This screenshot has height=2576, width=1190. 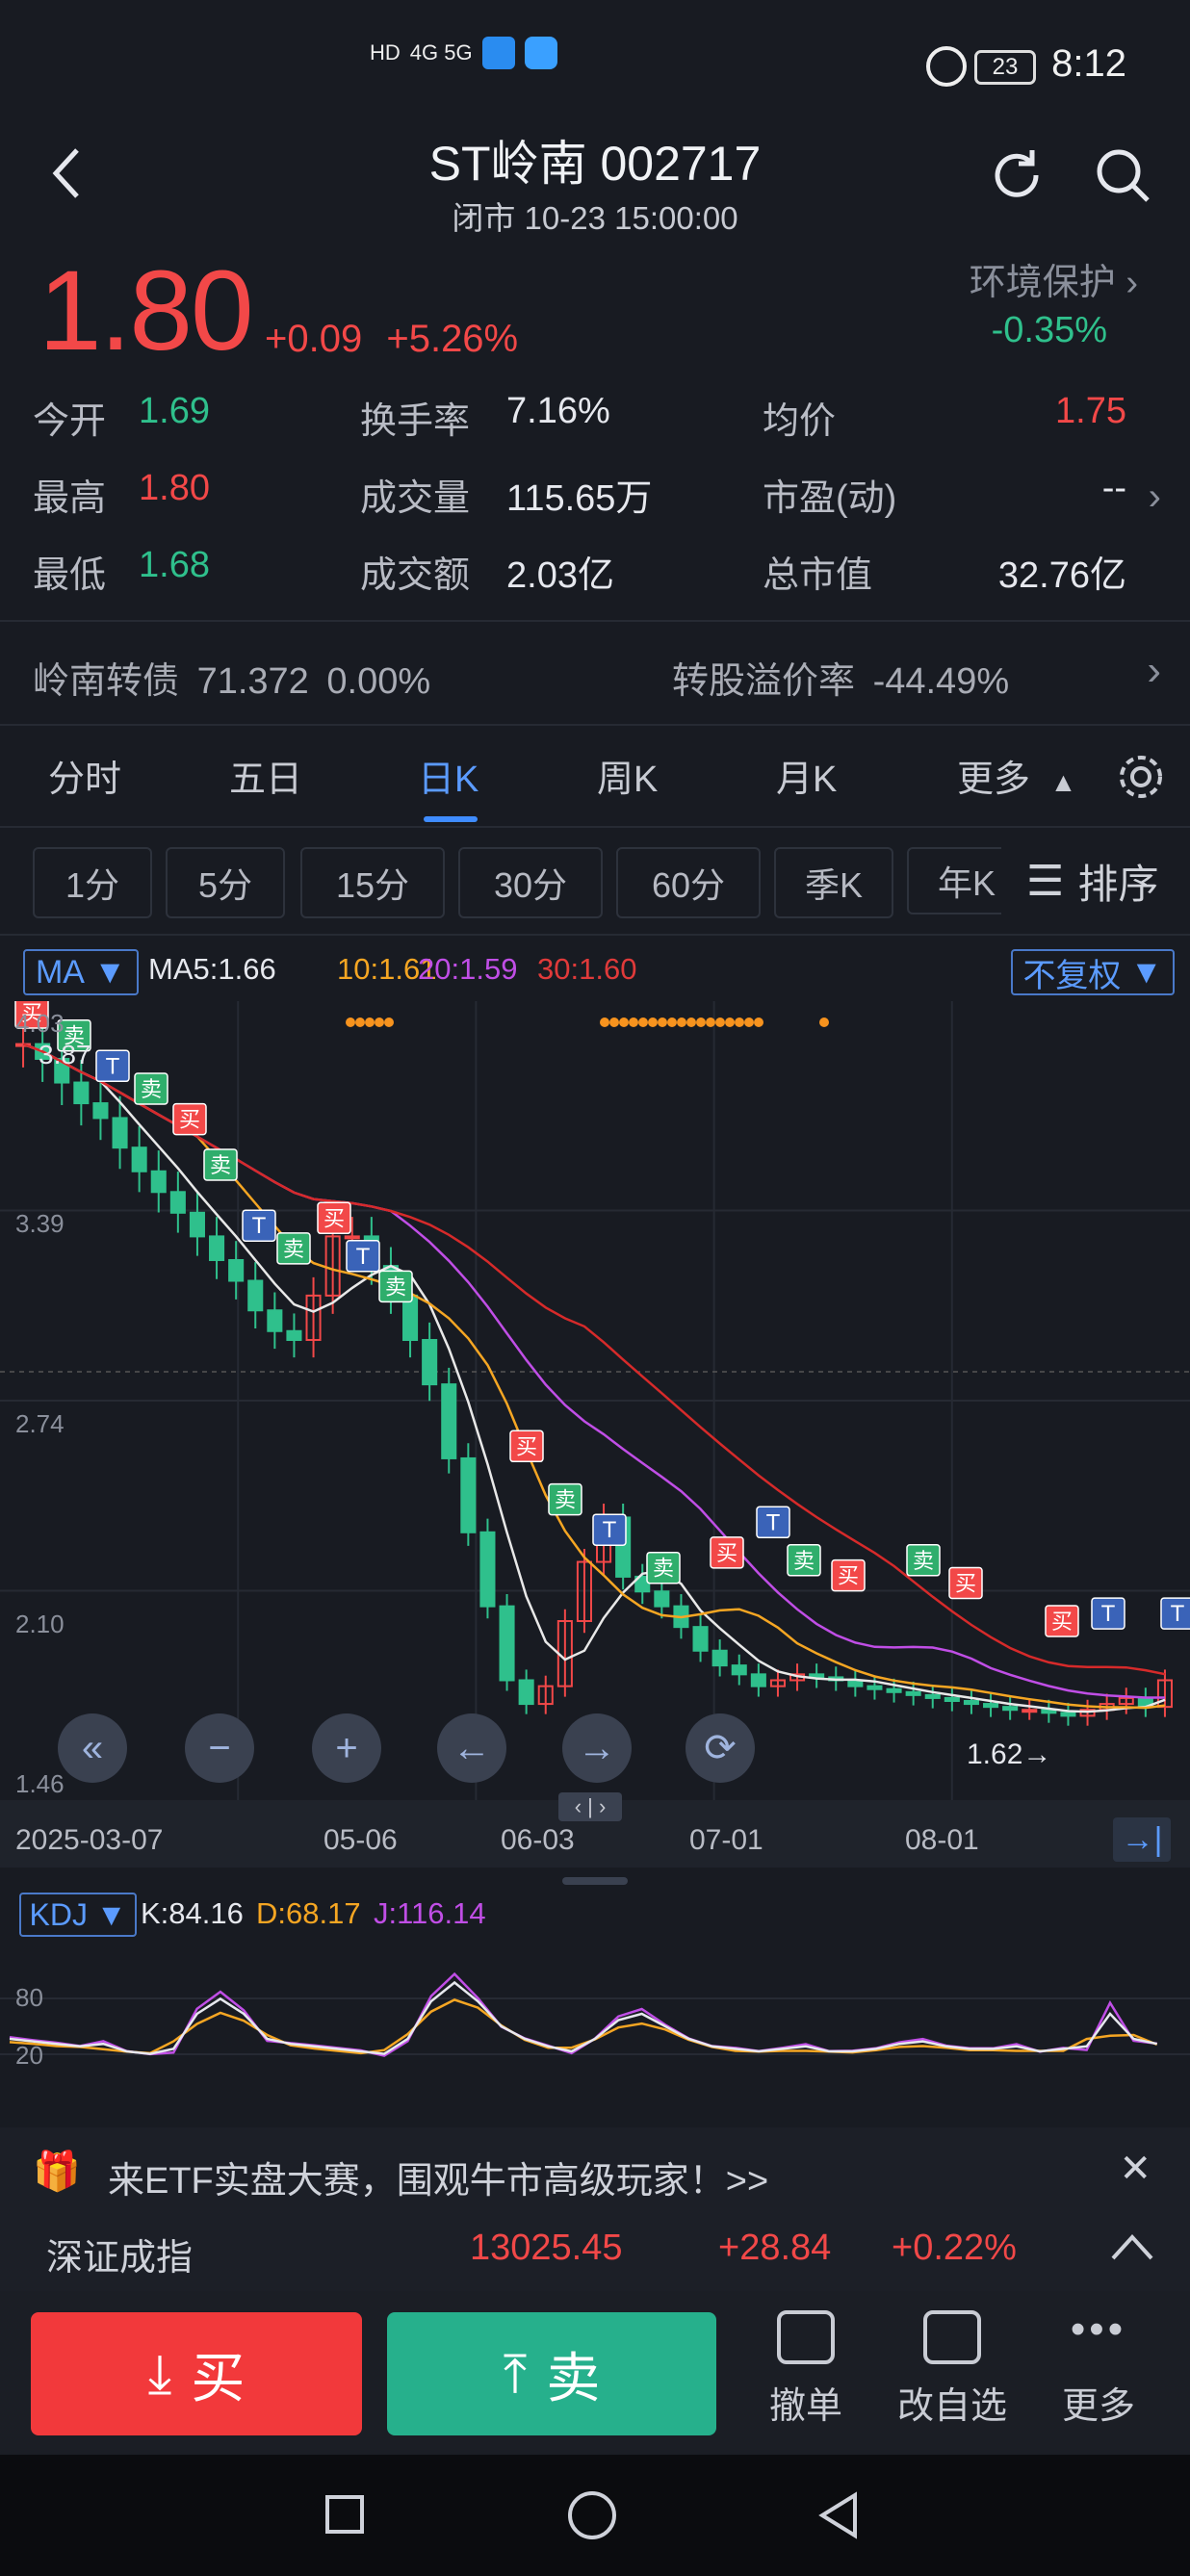 I want to click on hd-label: HD, so click(x=386, y=52).